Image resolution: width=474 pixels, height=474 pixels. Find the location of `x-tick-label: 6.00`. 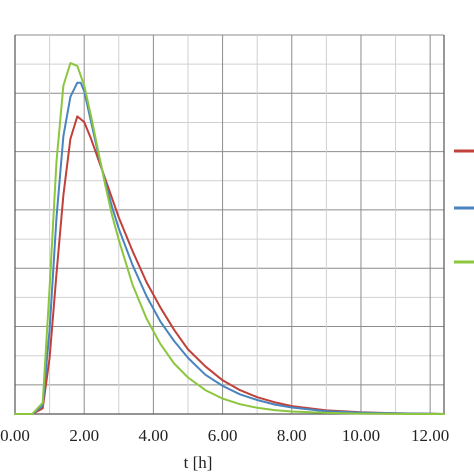

x-tick-label: 6.00 is located at coordinates (223, 435).